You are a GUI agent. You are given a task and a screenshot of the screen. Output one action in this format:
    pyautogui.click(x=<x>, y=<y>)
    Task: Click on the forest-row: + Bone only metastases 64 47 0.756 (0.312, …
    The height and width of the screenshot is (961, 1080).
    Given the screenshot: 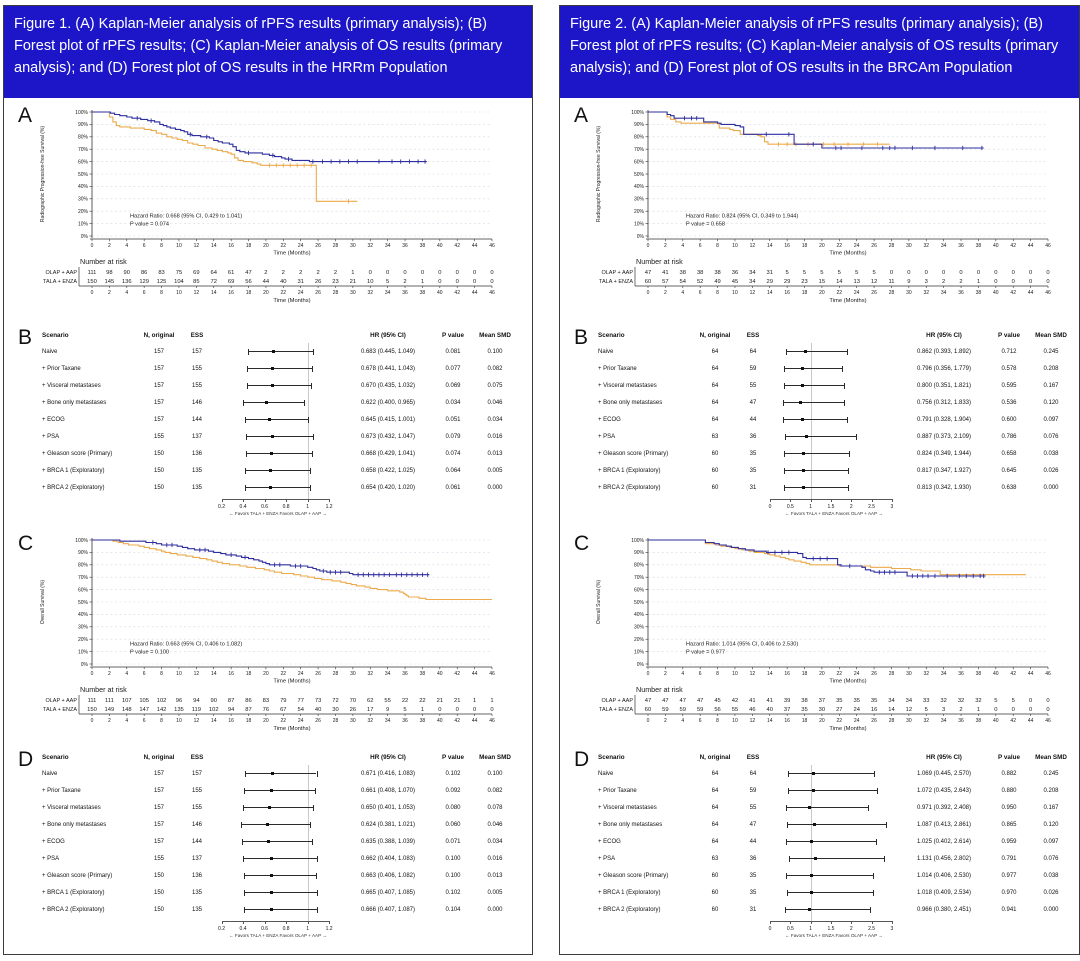 What is the action you would take?
    pyautogui.click(x=828, y=402)
    